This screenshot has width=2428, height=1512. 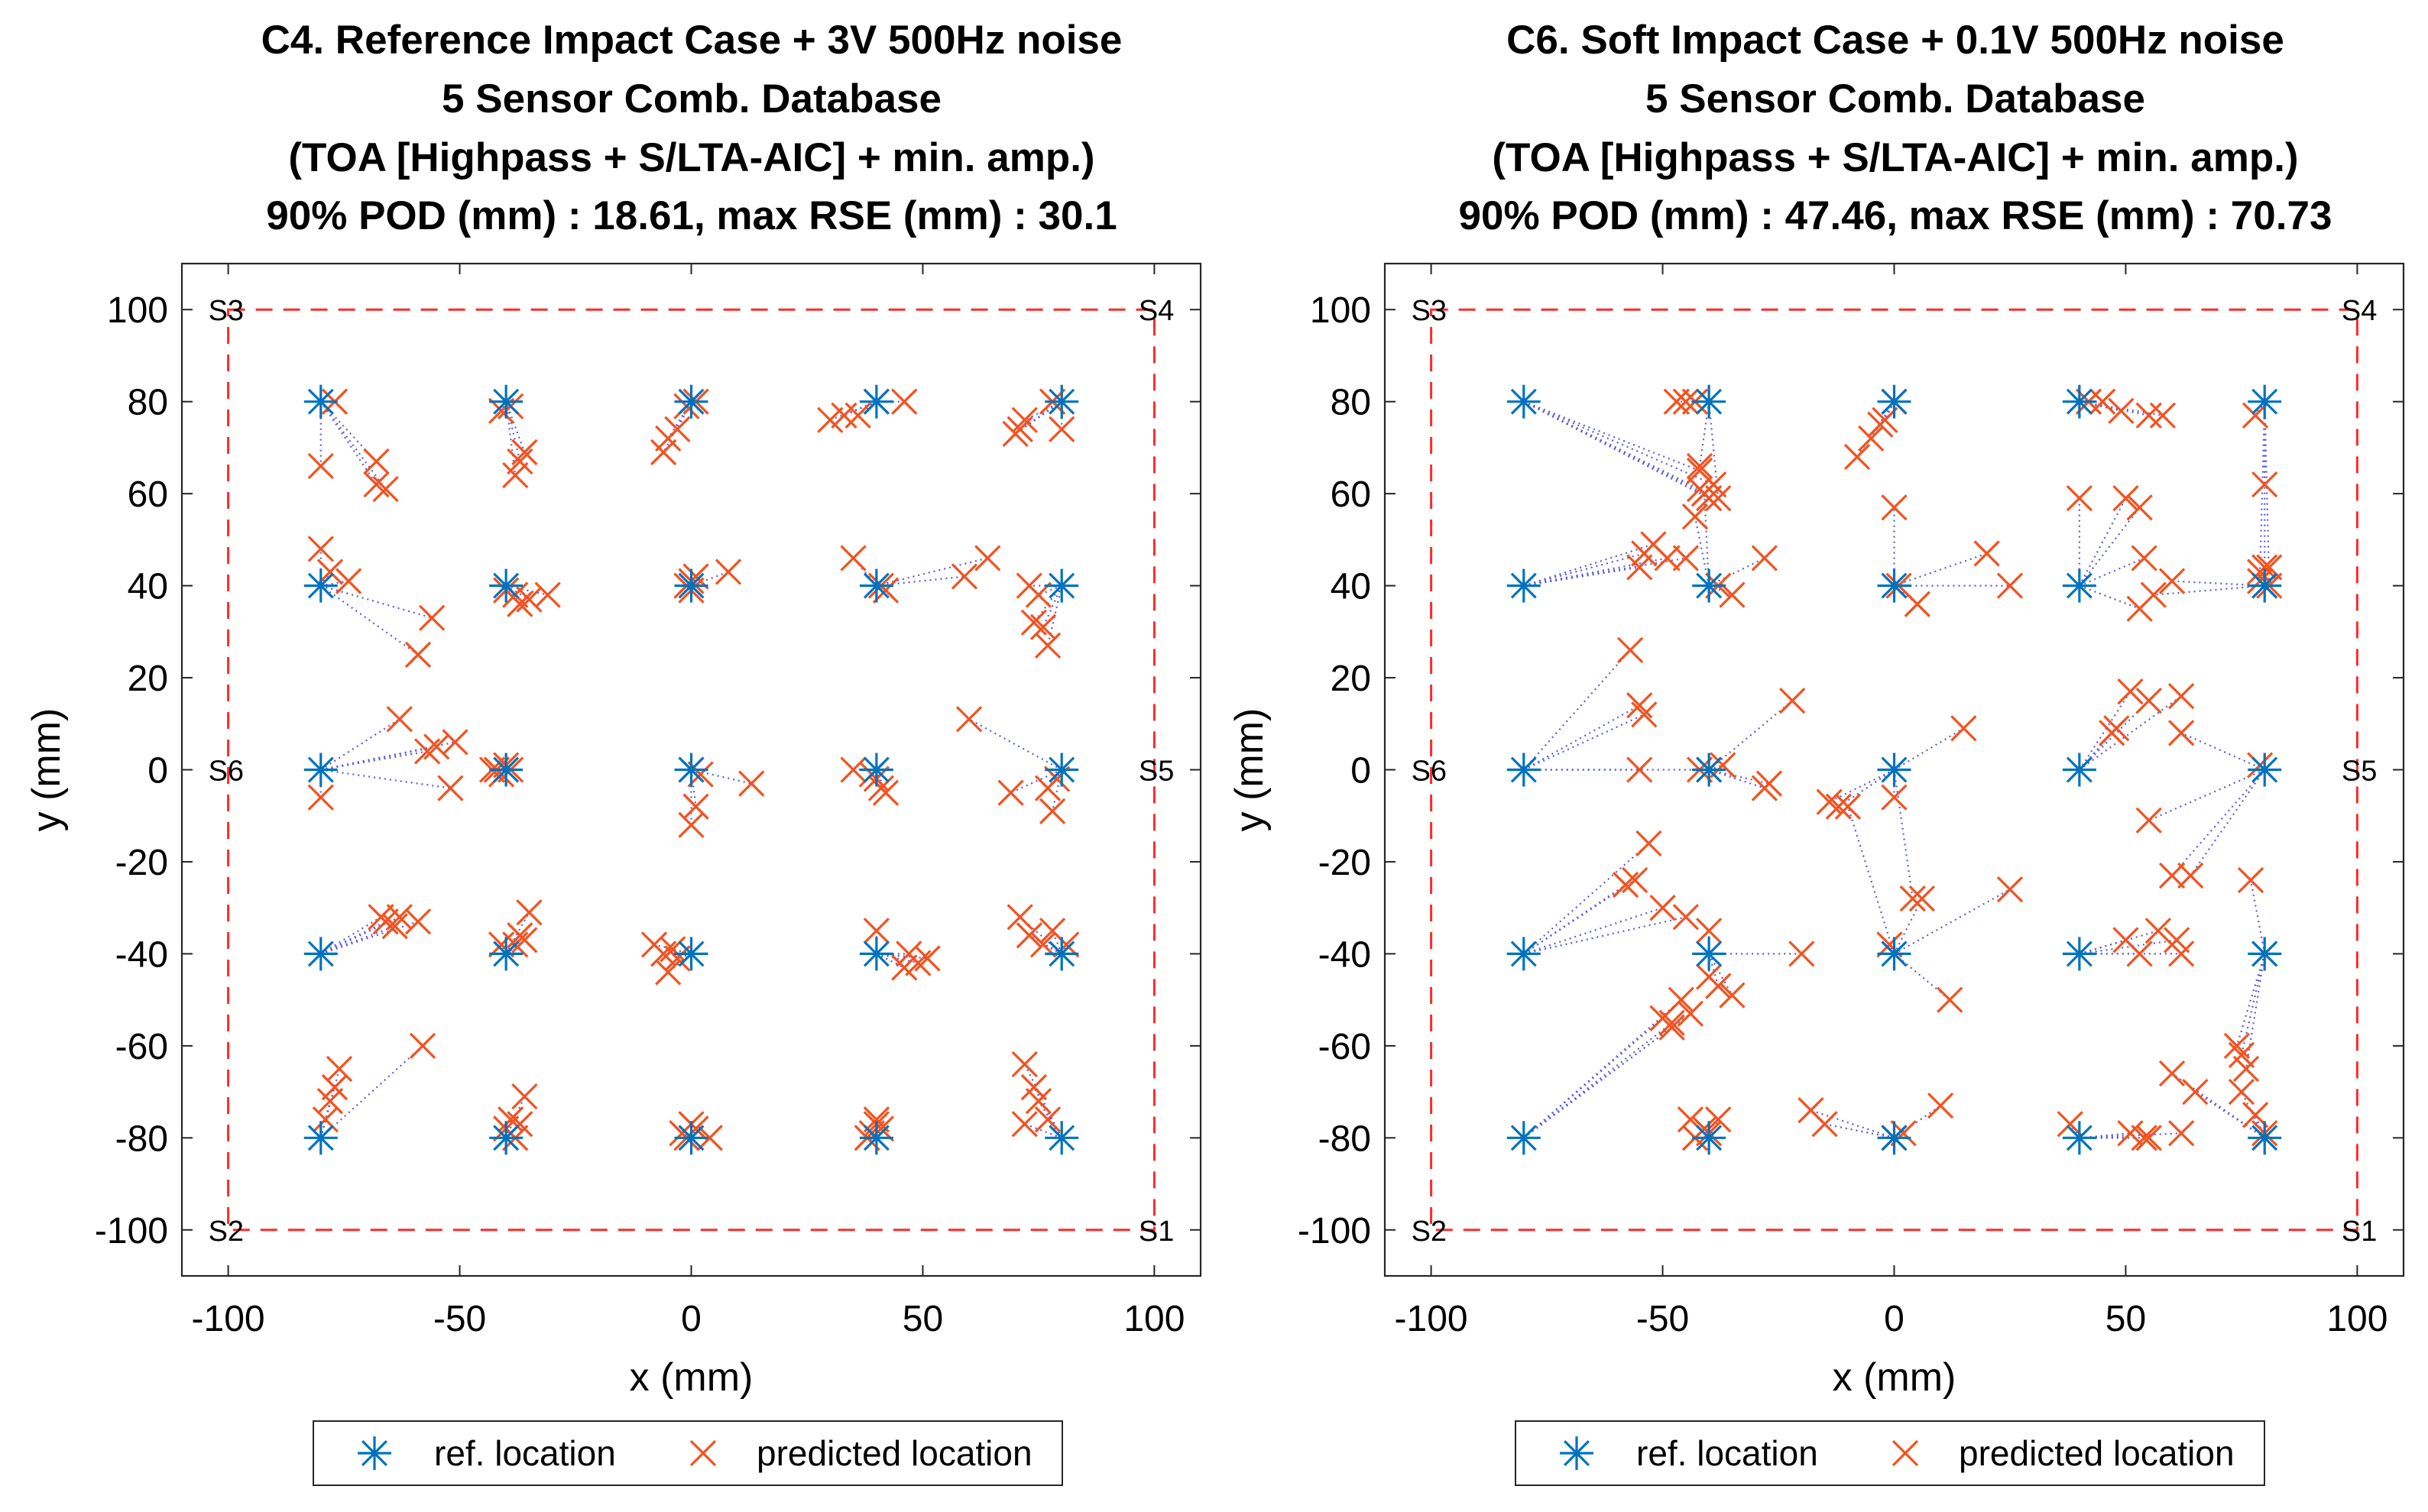 I want to click on legend: ref. location predicted location, so click(x=1890, y=1453).